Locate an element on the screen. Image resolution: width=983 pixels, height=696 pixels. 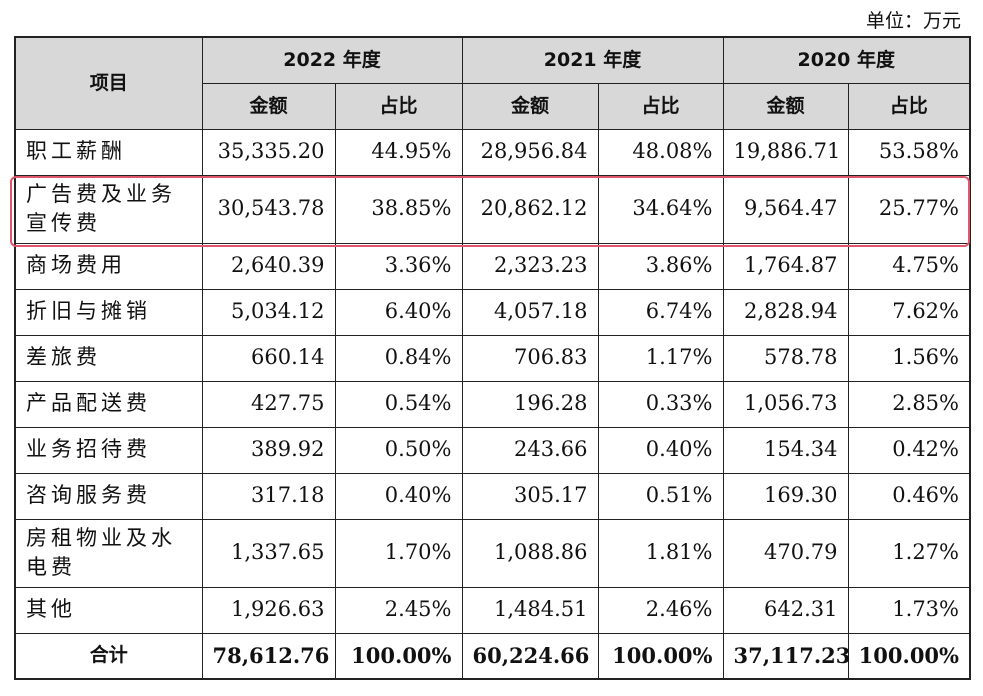
row-label: 职工薪酬 is located at coordinates (108, 152).